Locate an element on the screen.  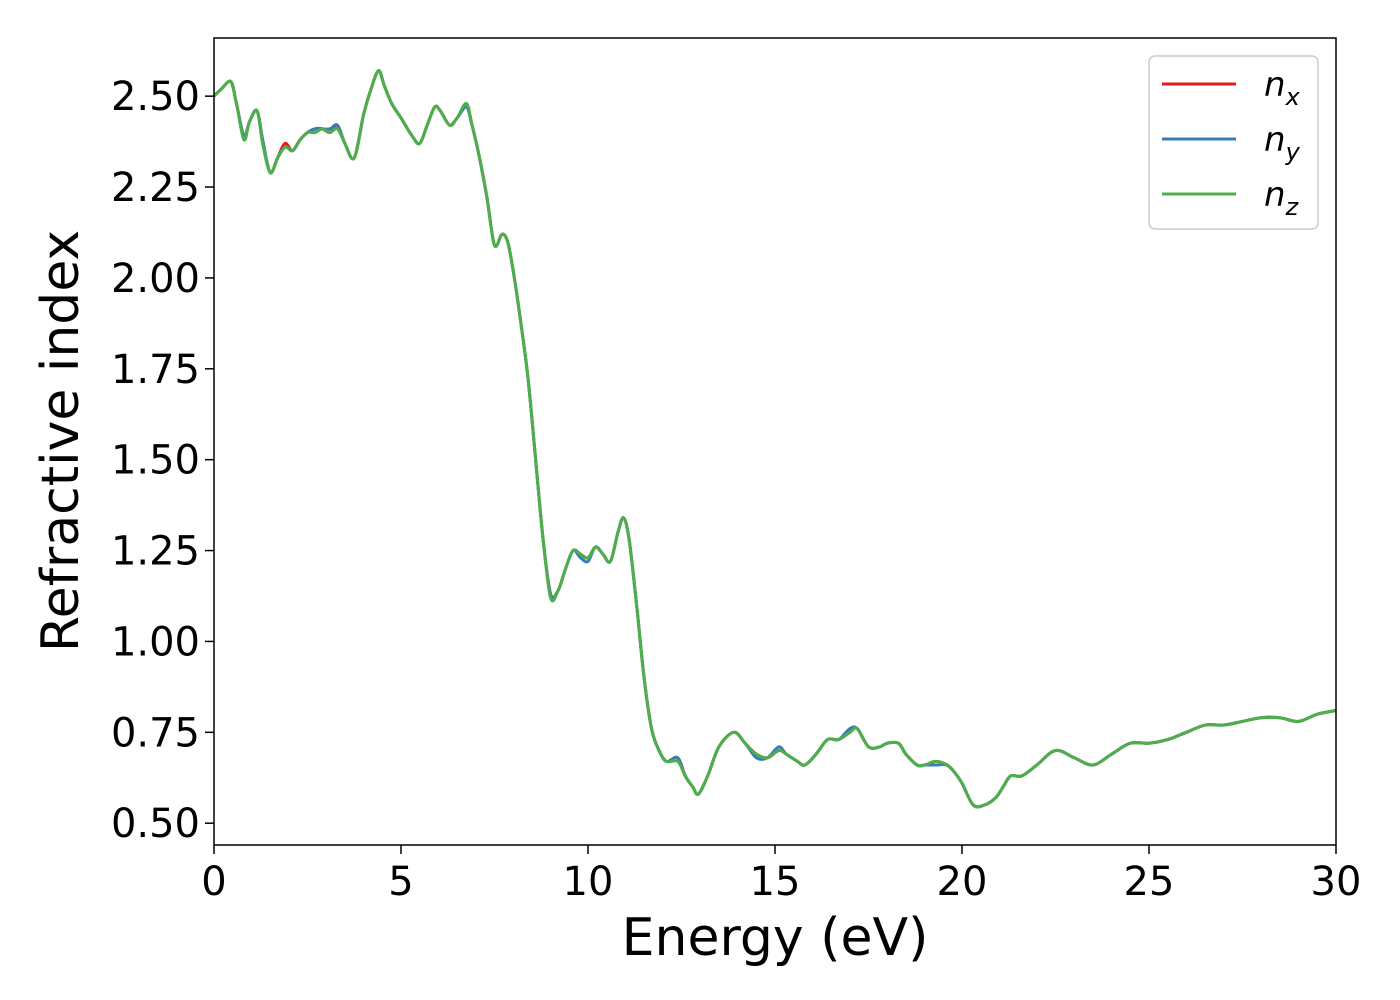
x-axis: 0 5 10 15 20 25 30 is located at coordinates (781, 875).